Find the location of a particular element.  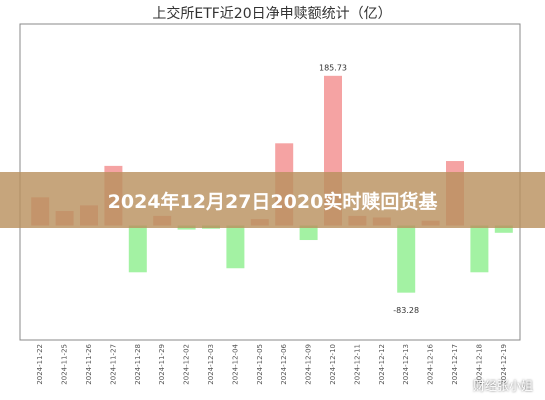

x-tick-label: 2024-12-13 is located at coordinates (406, 364).